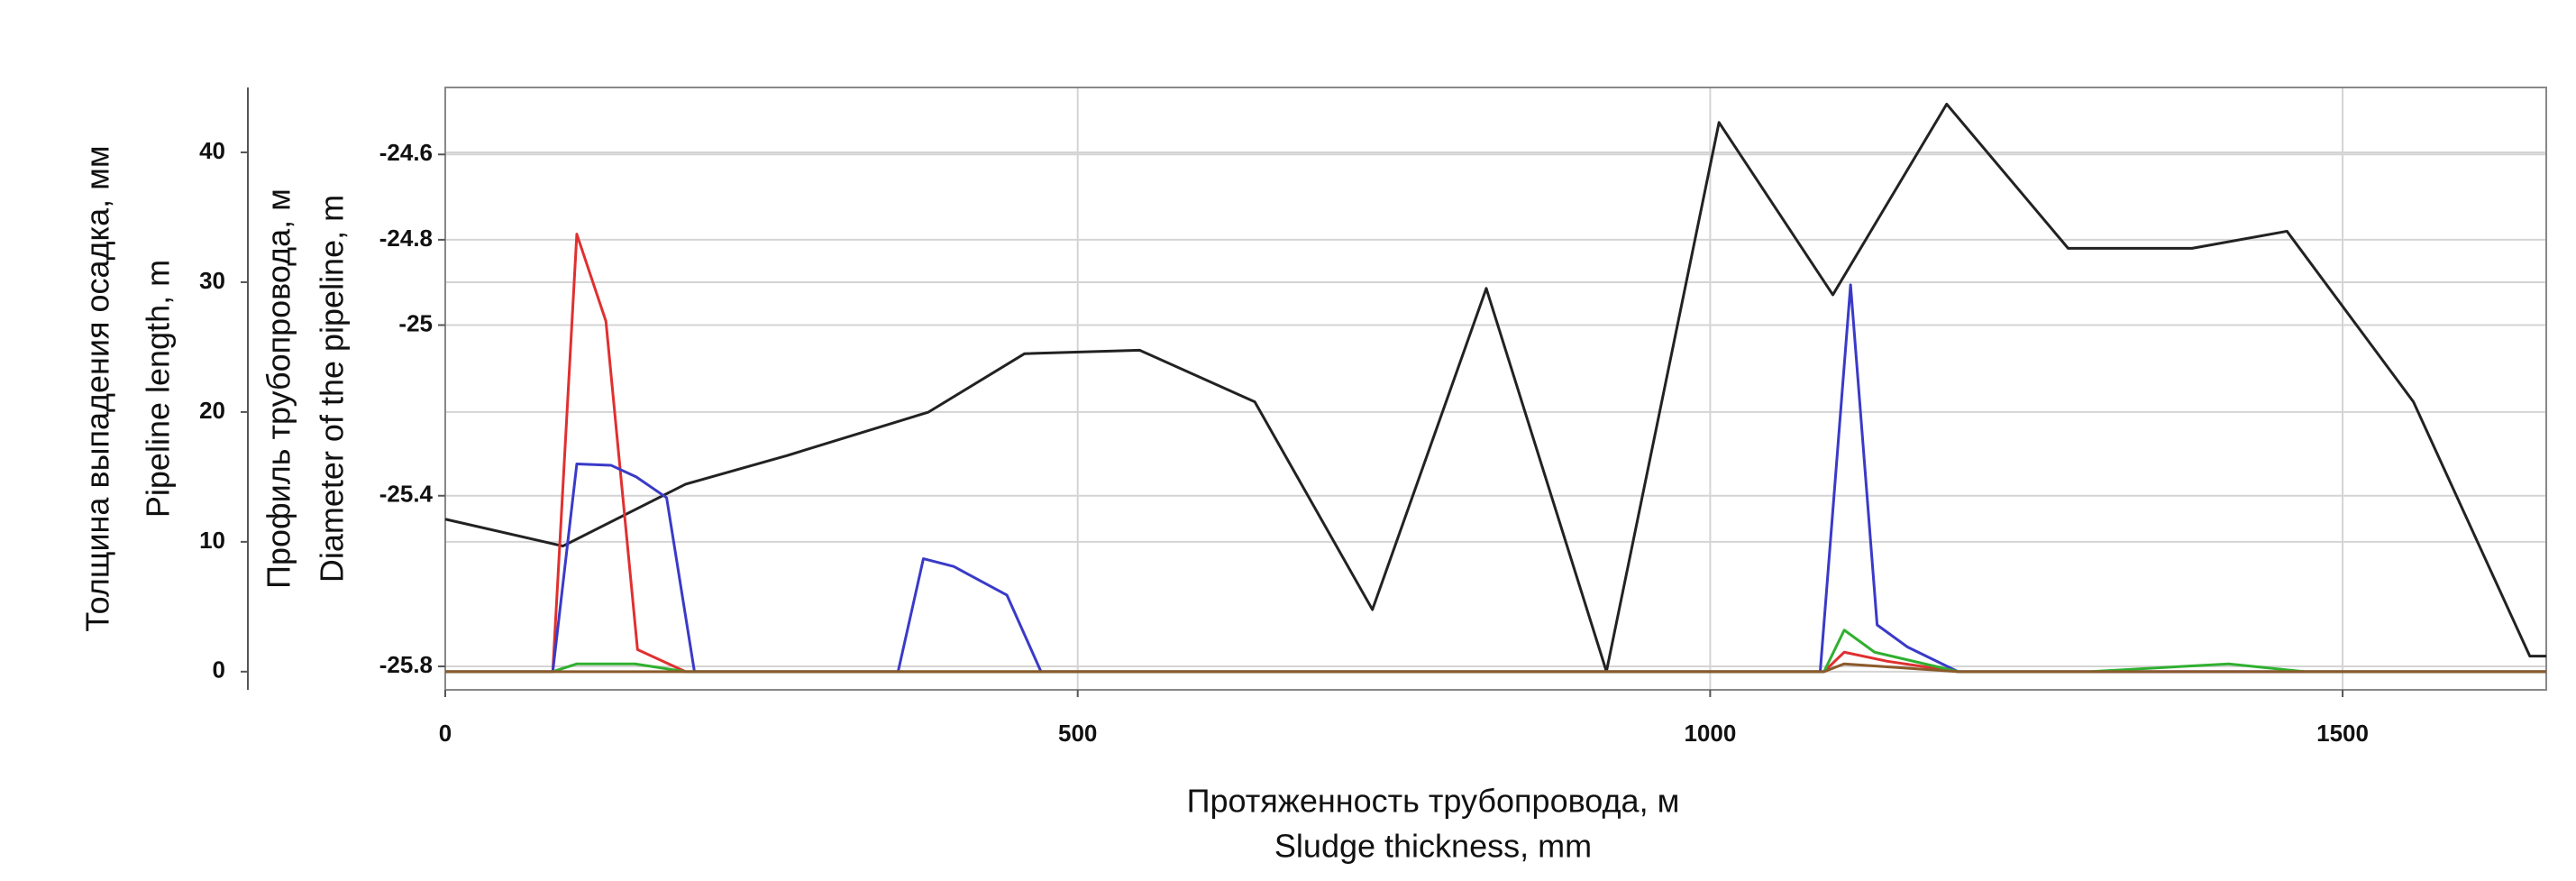 The image size is (2576, 881). Describe the element at coordinates (158, 389) in the screenshot. I see `y-axis-label: Pipeline length, m` at that location.